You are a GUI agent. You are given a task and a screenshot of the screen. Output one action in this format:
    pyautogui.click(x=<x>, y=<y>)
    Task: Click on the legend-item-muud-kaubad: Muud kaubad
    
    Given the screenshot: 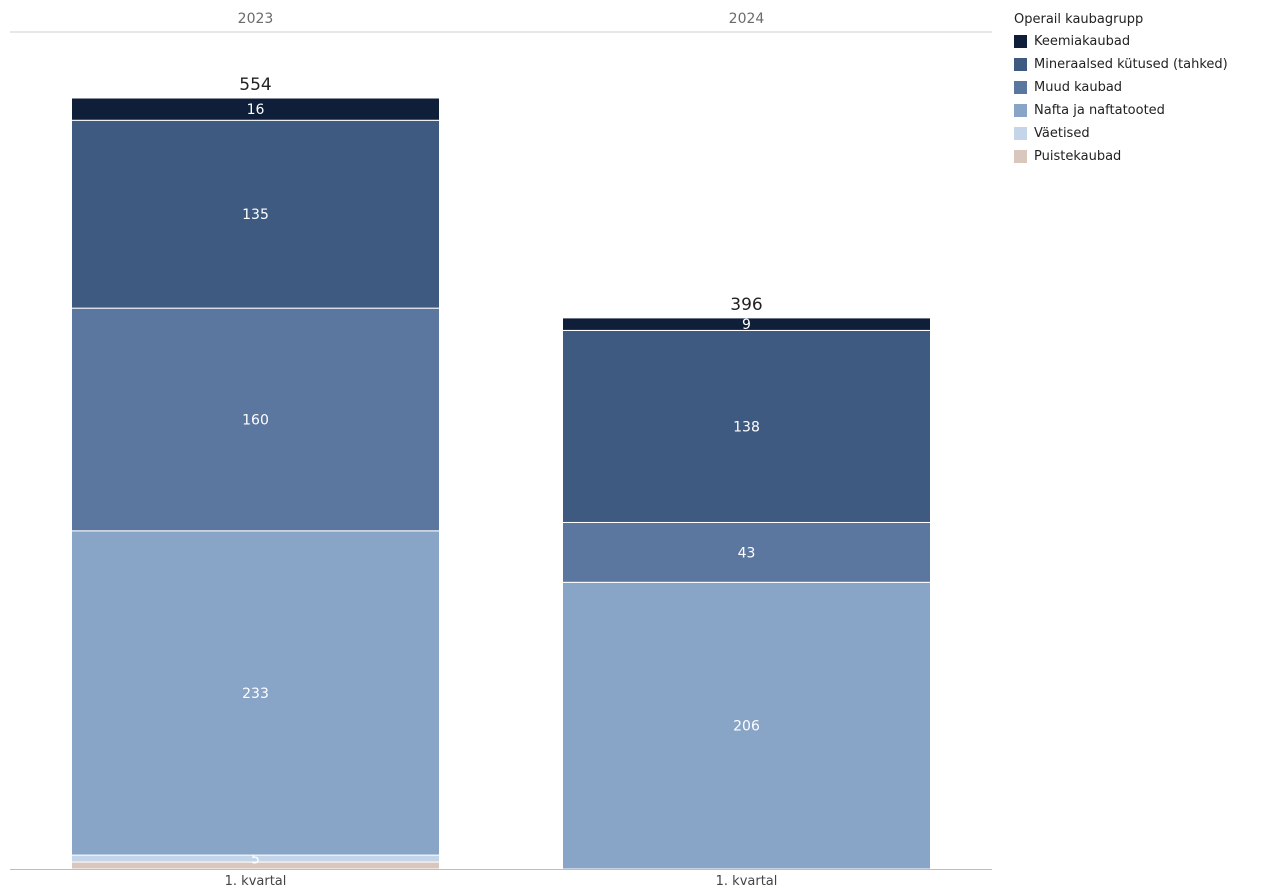 What is the action you would take?
    pyautogui.click(x=1121, y=87)
    